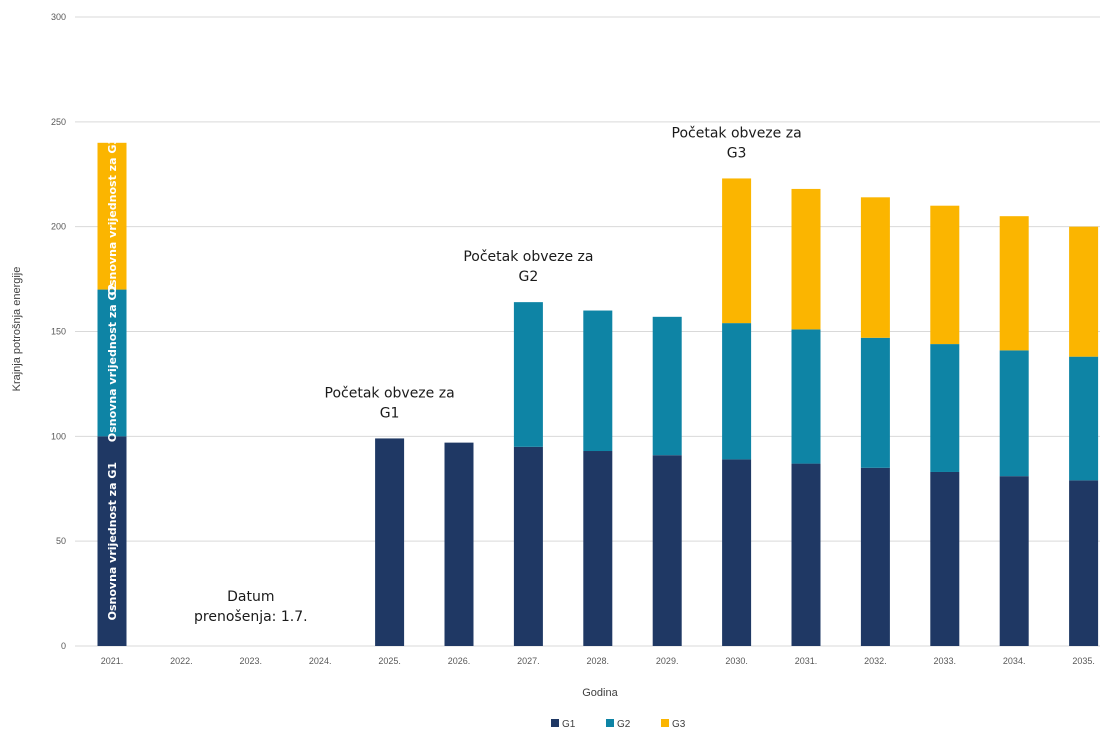 The width and height of the screenshot is (1102, 731). Describe the element at coordinates (667, 386) in the screenshot. I see `bar-g2-2029` at that location.